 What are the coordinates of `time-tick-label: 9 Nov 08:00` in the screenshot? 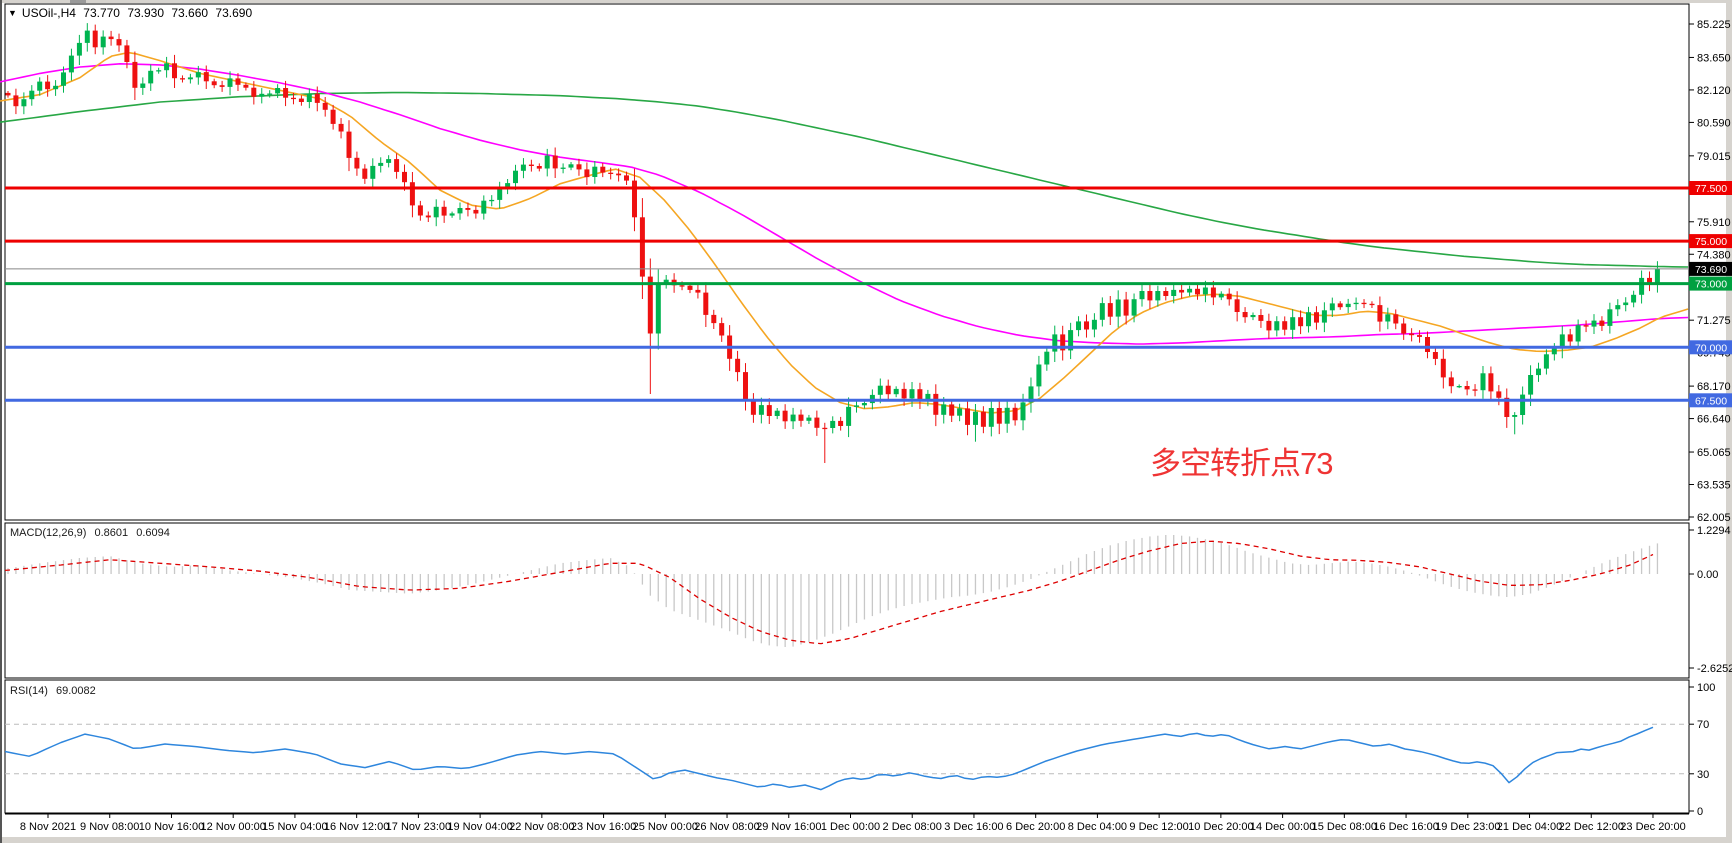 It's located at (109, 827).